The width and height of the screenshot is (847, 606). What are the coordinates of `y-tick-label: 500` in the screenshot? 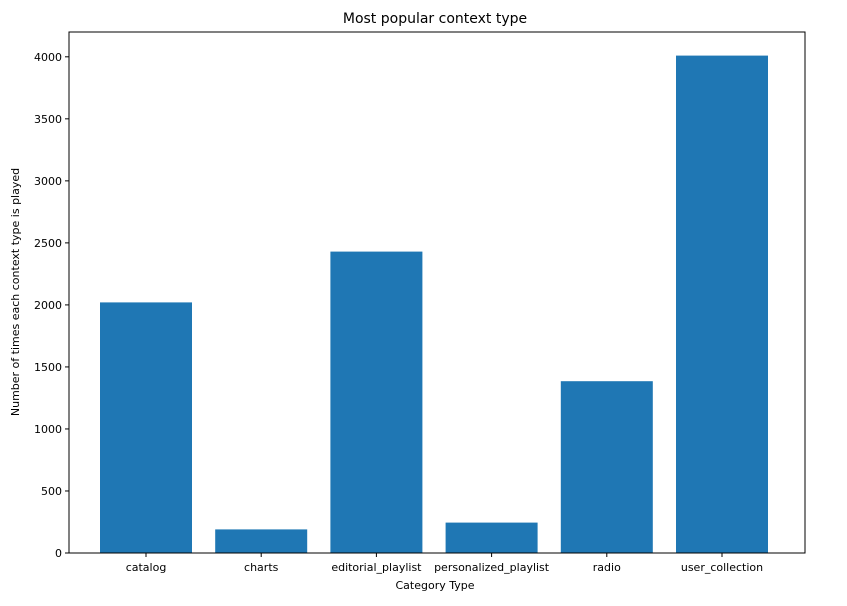 It's located at (51, 491).